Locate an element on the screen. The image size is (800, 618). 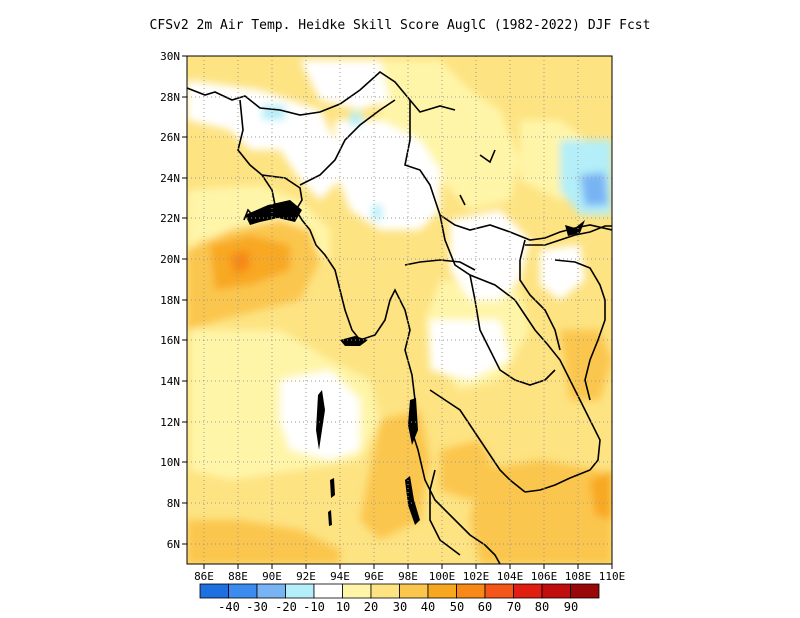
lon-tick-label: 110E is located at coordinates (612, 576).